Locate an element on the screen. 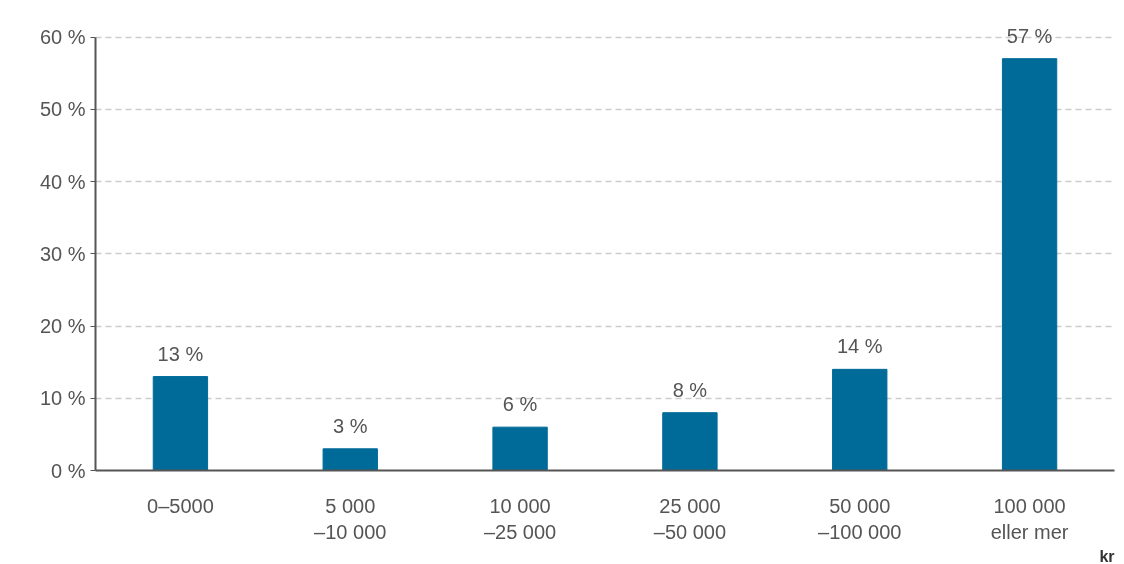 The height and width of the screenshot is (564, 1124). y-tick-label: 40 % is located at coordinates (62, 181).